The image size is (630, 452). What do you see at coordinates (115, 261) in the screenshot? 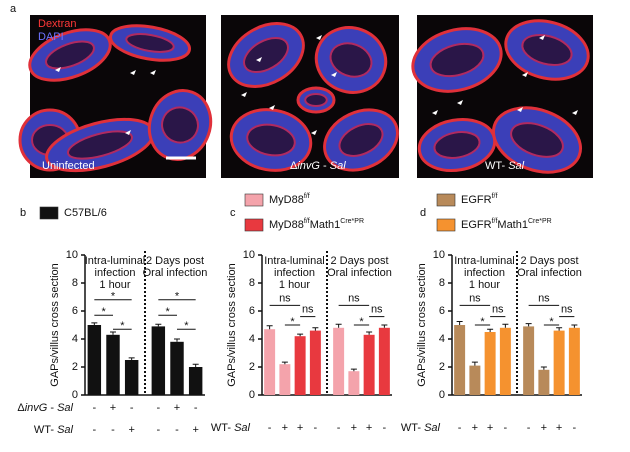
I see `annotation: Intra-luminal` at bounding box center [115, 261].